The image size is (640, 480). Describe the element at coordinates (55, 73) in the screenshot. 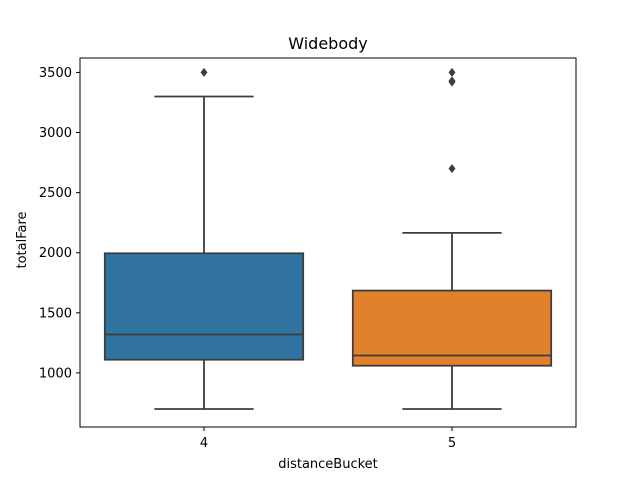

I see `y-tick-label: 3500` at that location.